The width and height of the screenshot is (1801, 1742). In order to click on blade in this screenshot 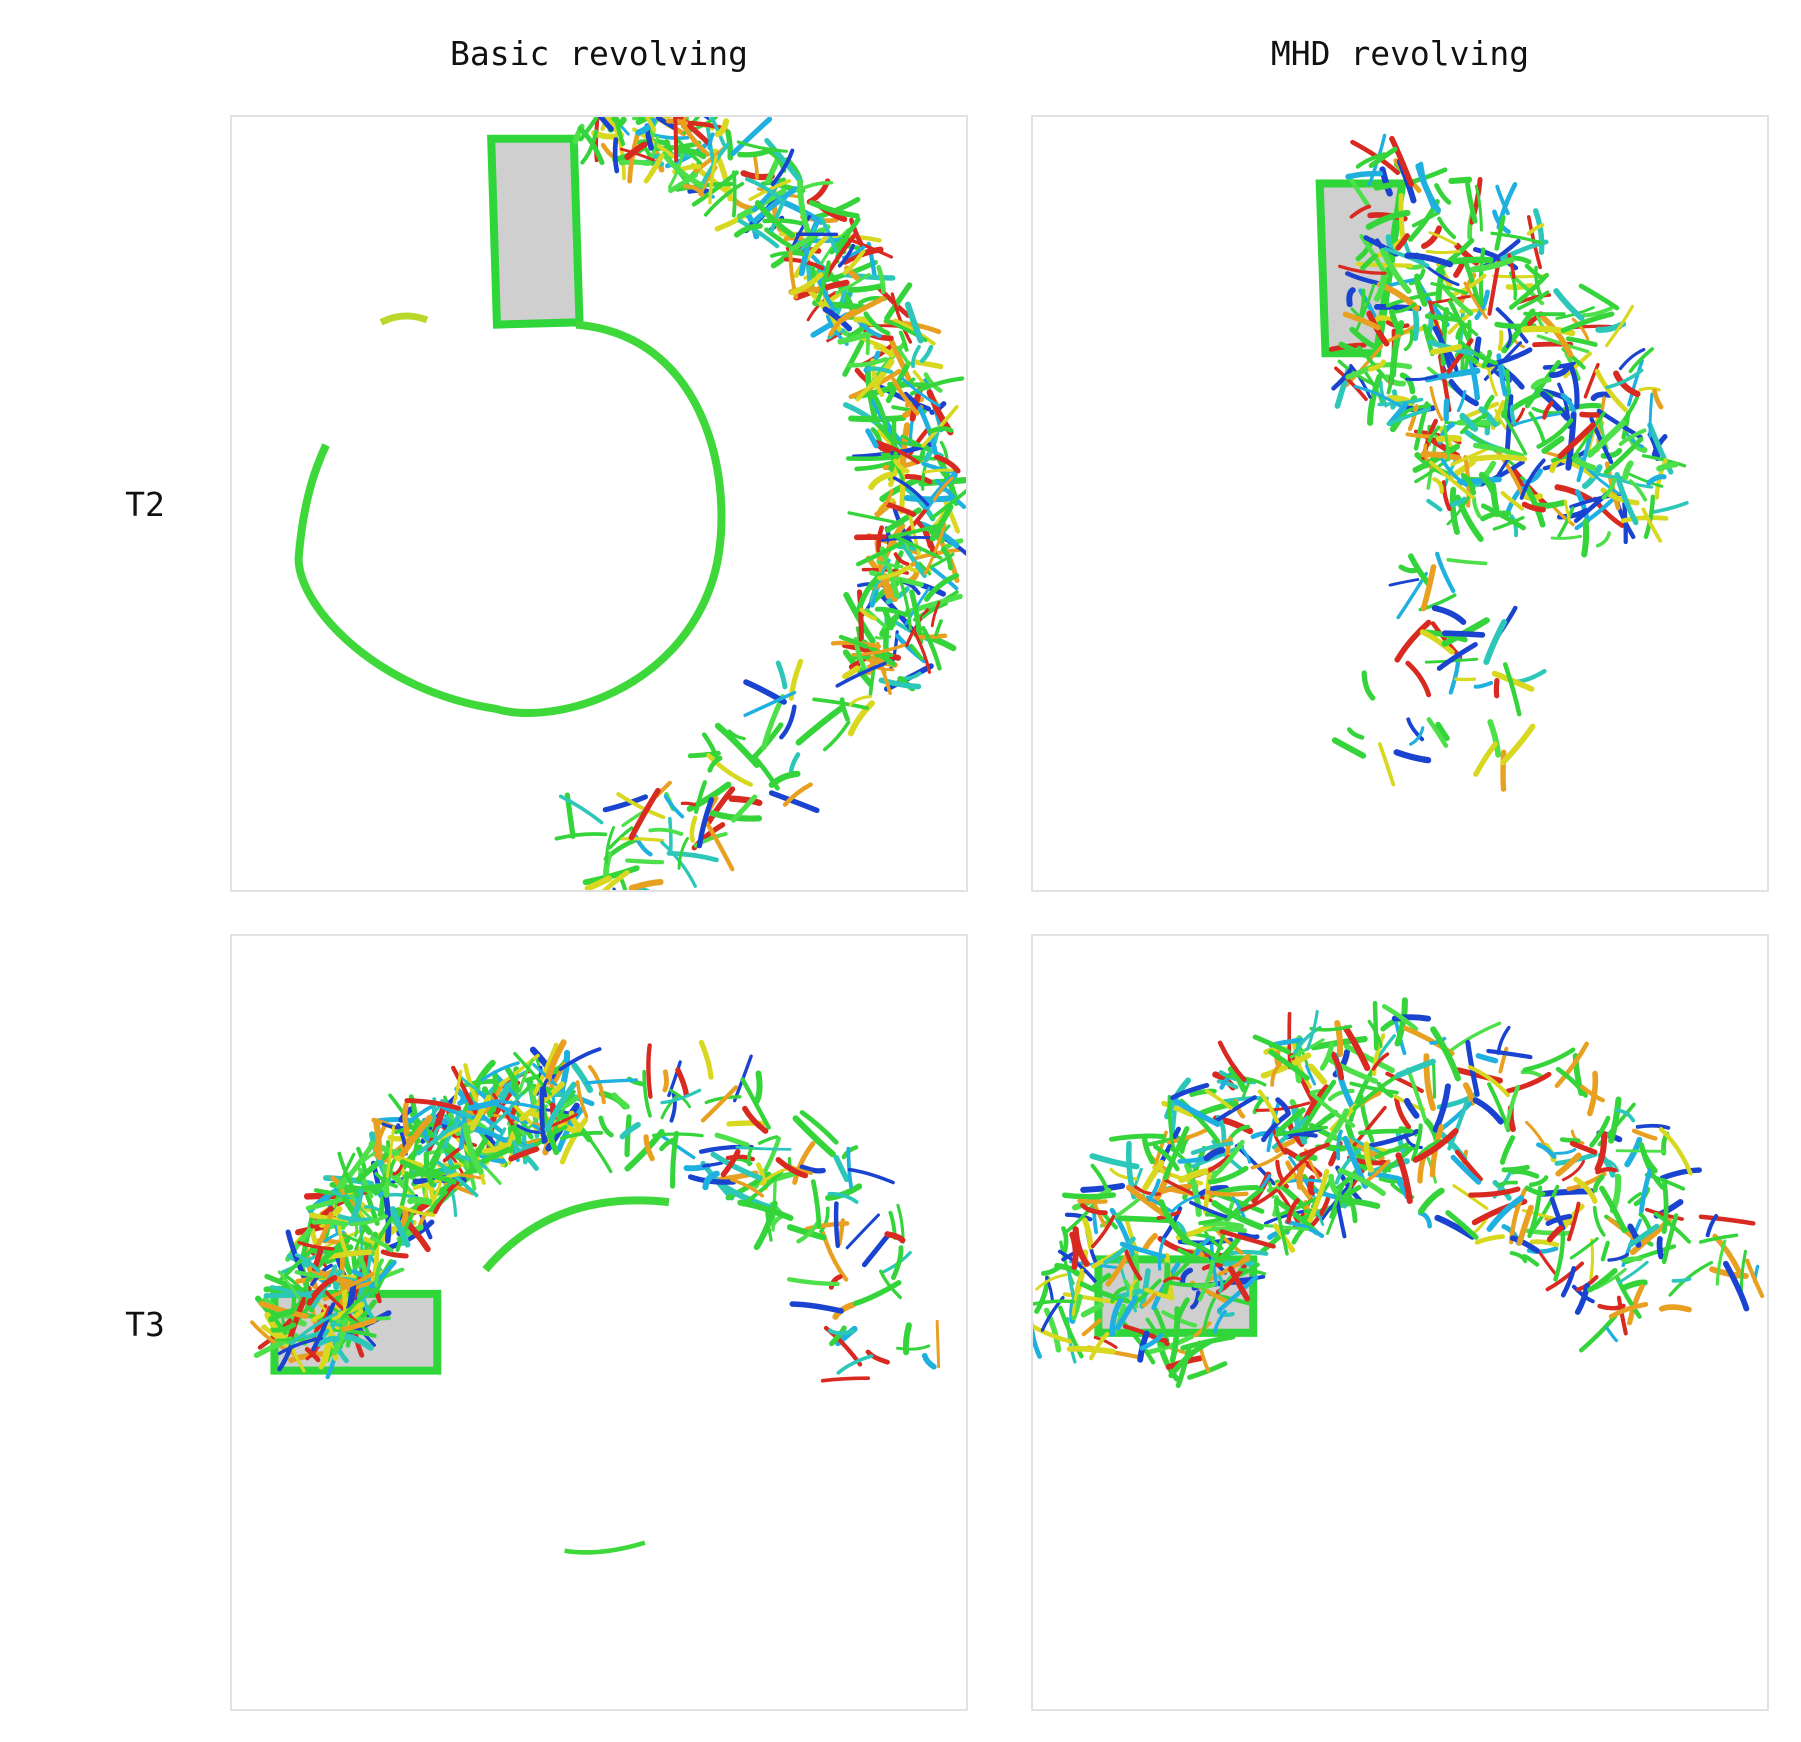, I will do `click(535, 231)`.